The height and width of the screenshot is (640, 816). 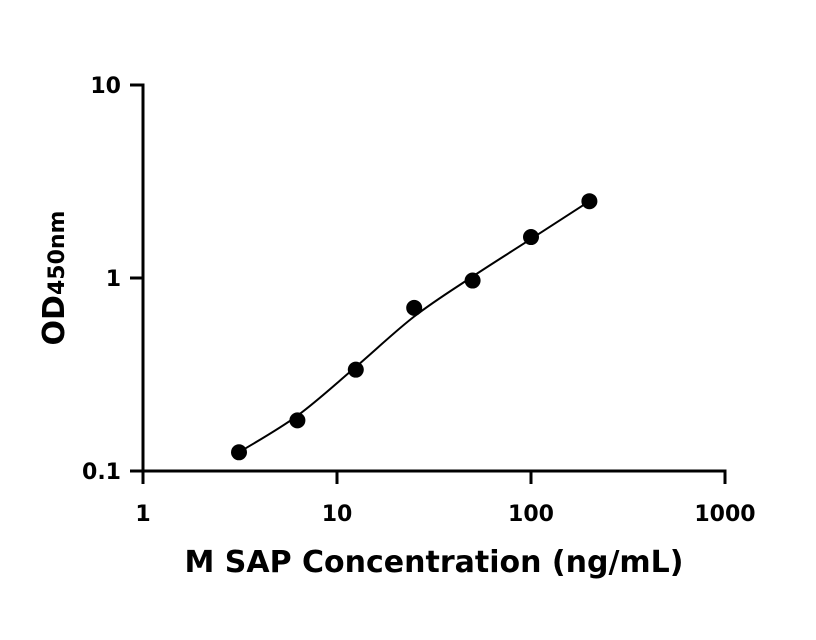 I want to click on x-tick-label: 100, so click(x=531, y=514).